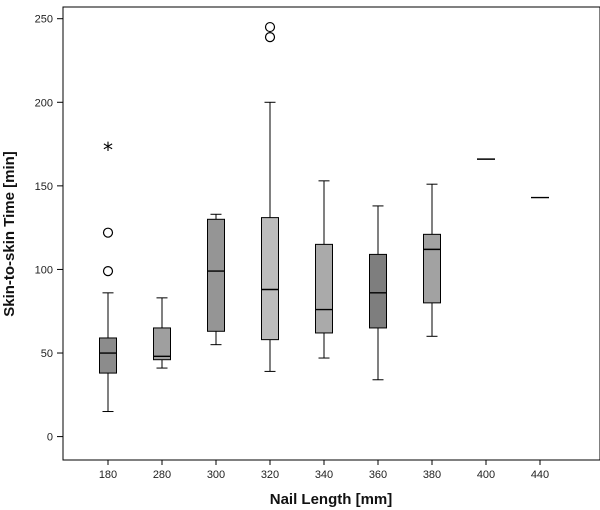  I want to click on x-tick-label-300: 300, so click(216, 475).